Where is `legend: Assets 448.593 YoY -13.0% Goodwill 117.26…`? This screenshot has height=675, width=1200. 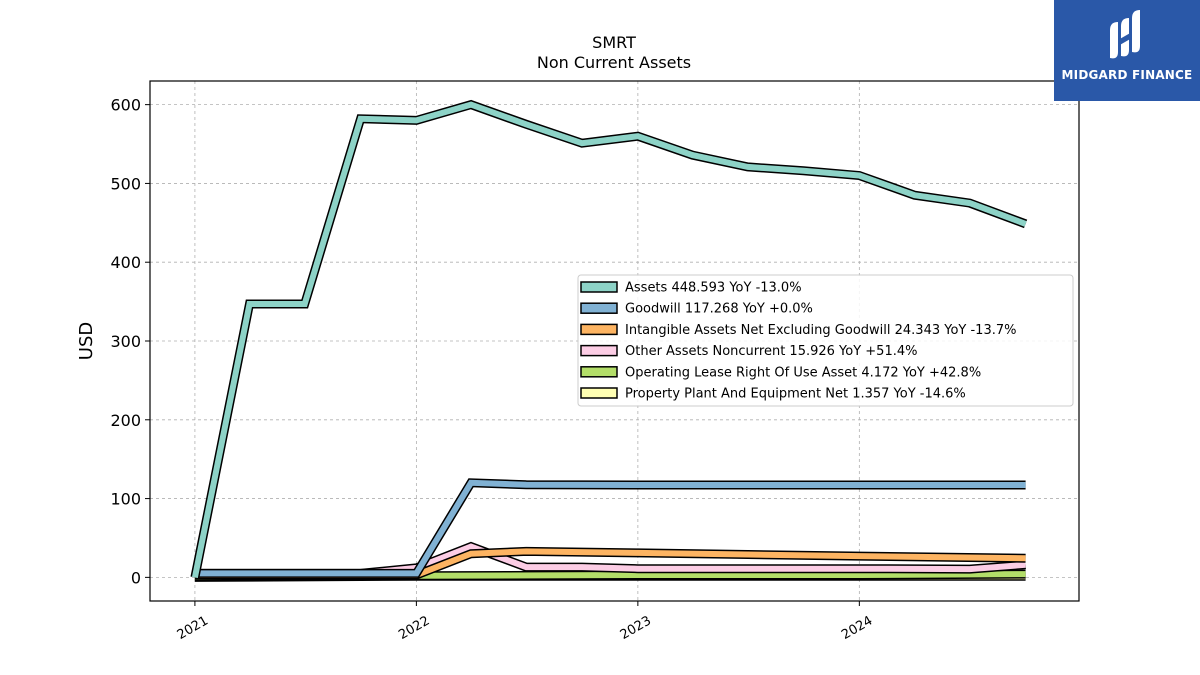 legend: Assets 448.593 YoY -13.0% Goodwill 117.26… is located at coordinates (825, 340).